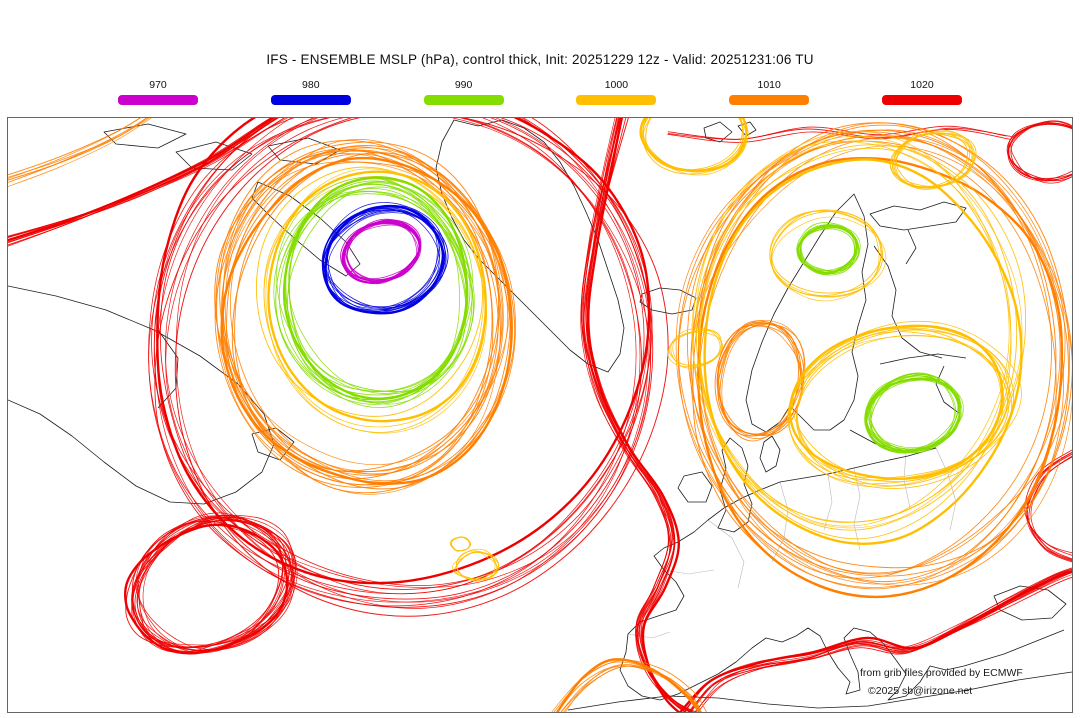 This screenshot has height=718, width=1080. I want to click on legend-item-label: 1020, so click(922, 85).